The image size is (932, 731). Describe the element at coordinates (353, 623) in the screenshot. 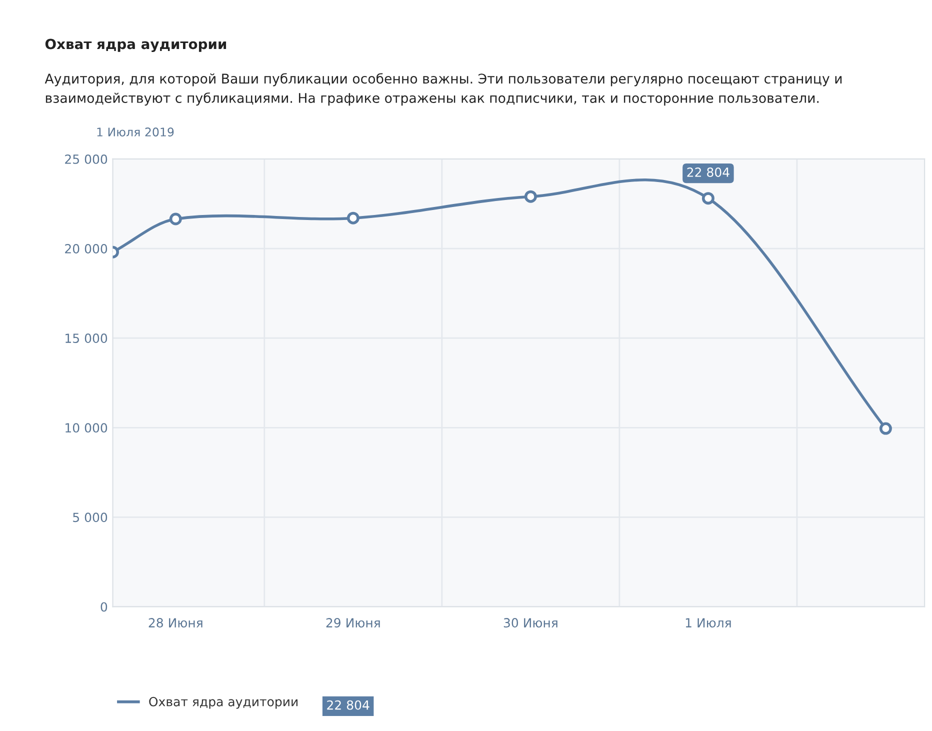

I see `x-tick-label: 29 Июня` at that location.